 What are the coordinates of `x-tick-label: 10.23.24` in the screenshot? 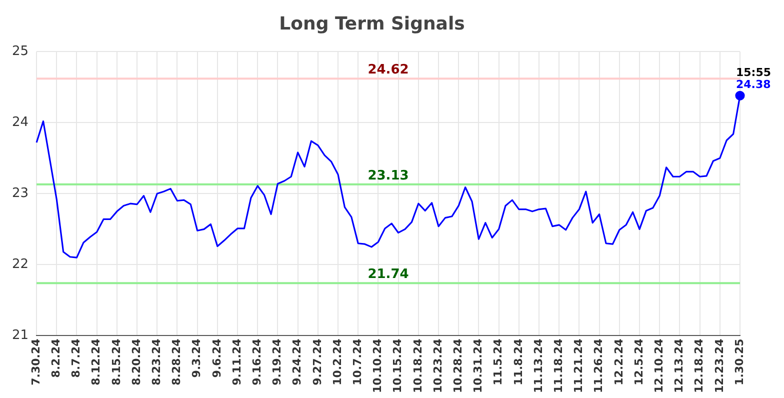 It's located at (437, 365).